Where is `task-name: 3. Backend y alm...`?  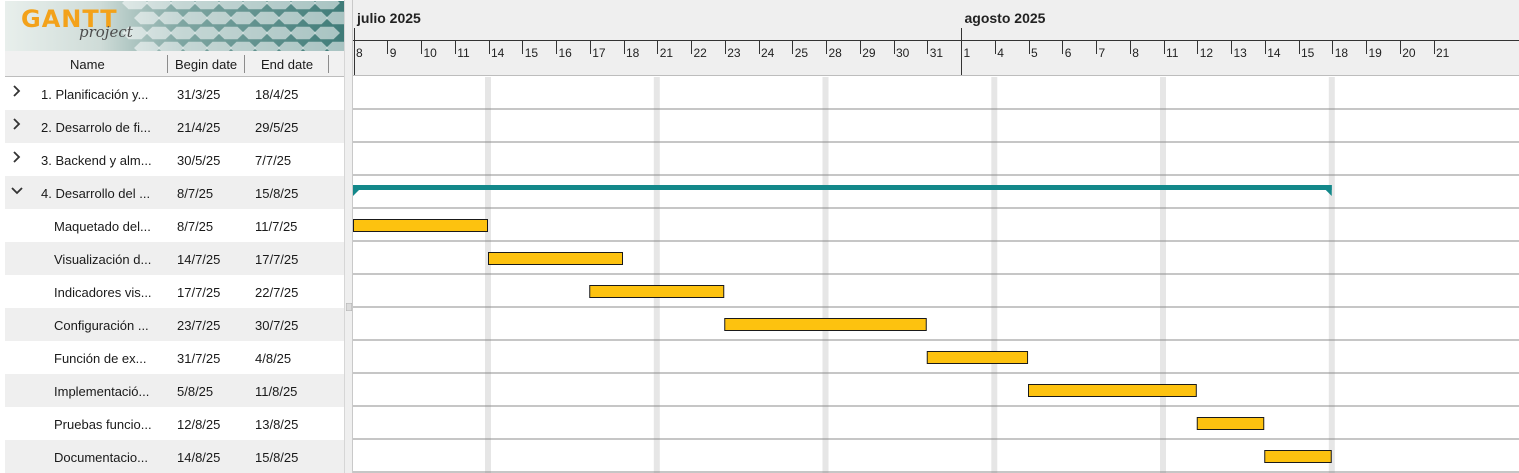
task-name: 3. Backend y alm... is located at coordinates (96, 160).